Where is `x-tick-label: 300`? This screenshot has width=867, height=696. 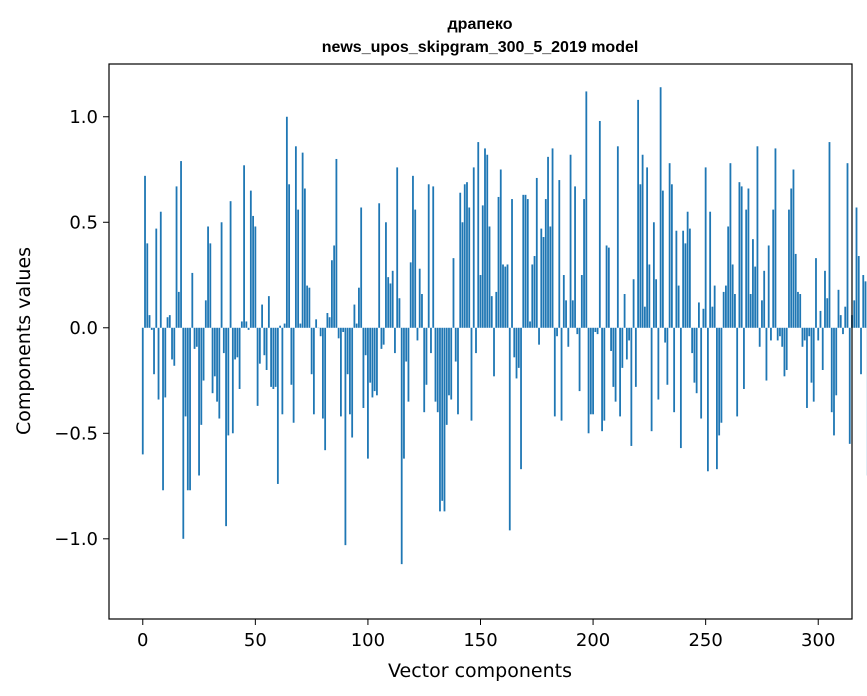
x-tick-label: 300 is located at coordinates (818, 640).